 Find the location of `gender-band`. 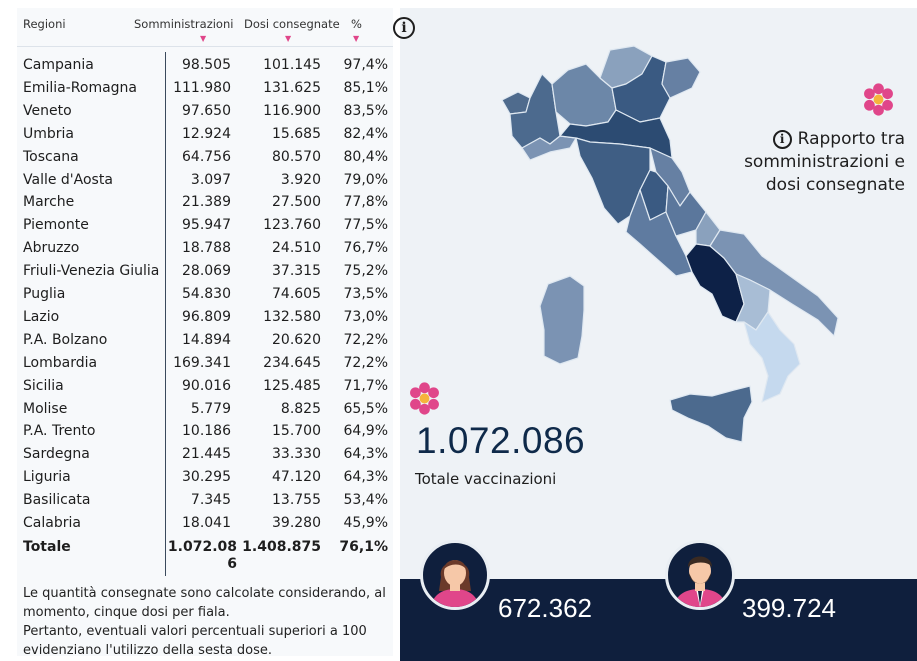

gender-band is located at coordinates (658, 620).